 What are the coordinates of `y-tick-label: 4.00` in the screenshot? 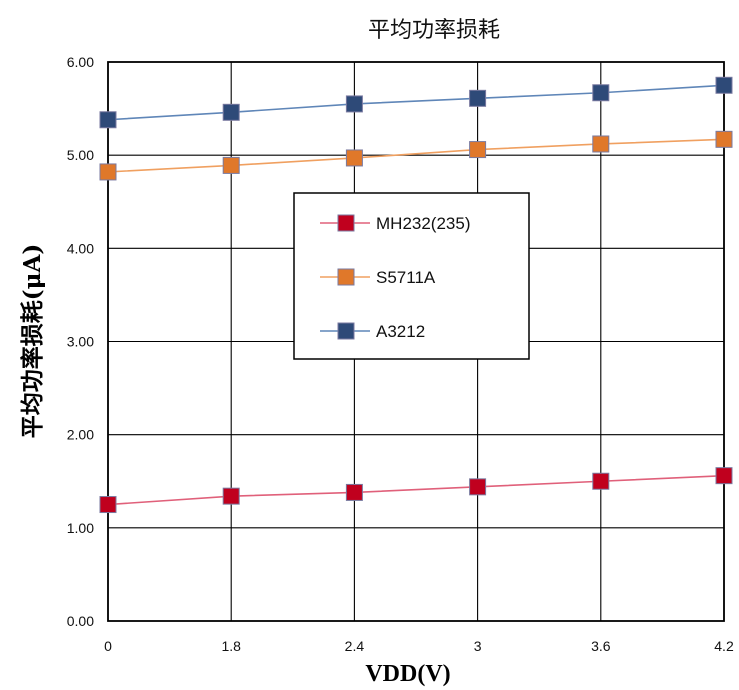 It's located at (80, 248).